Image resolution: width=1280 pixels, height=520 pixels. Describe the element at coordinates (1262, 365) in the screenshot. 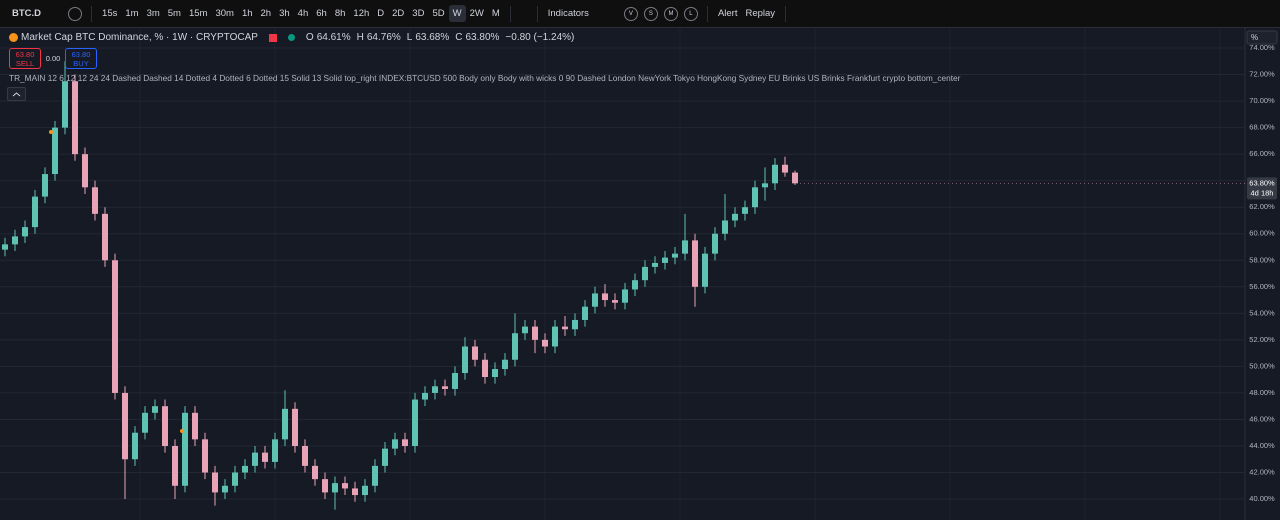

I see `y-tick-label: 50.00%` at that location.